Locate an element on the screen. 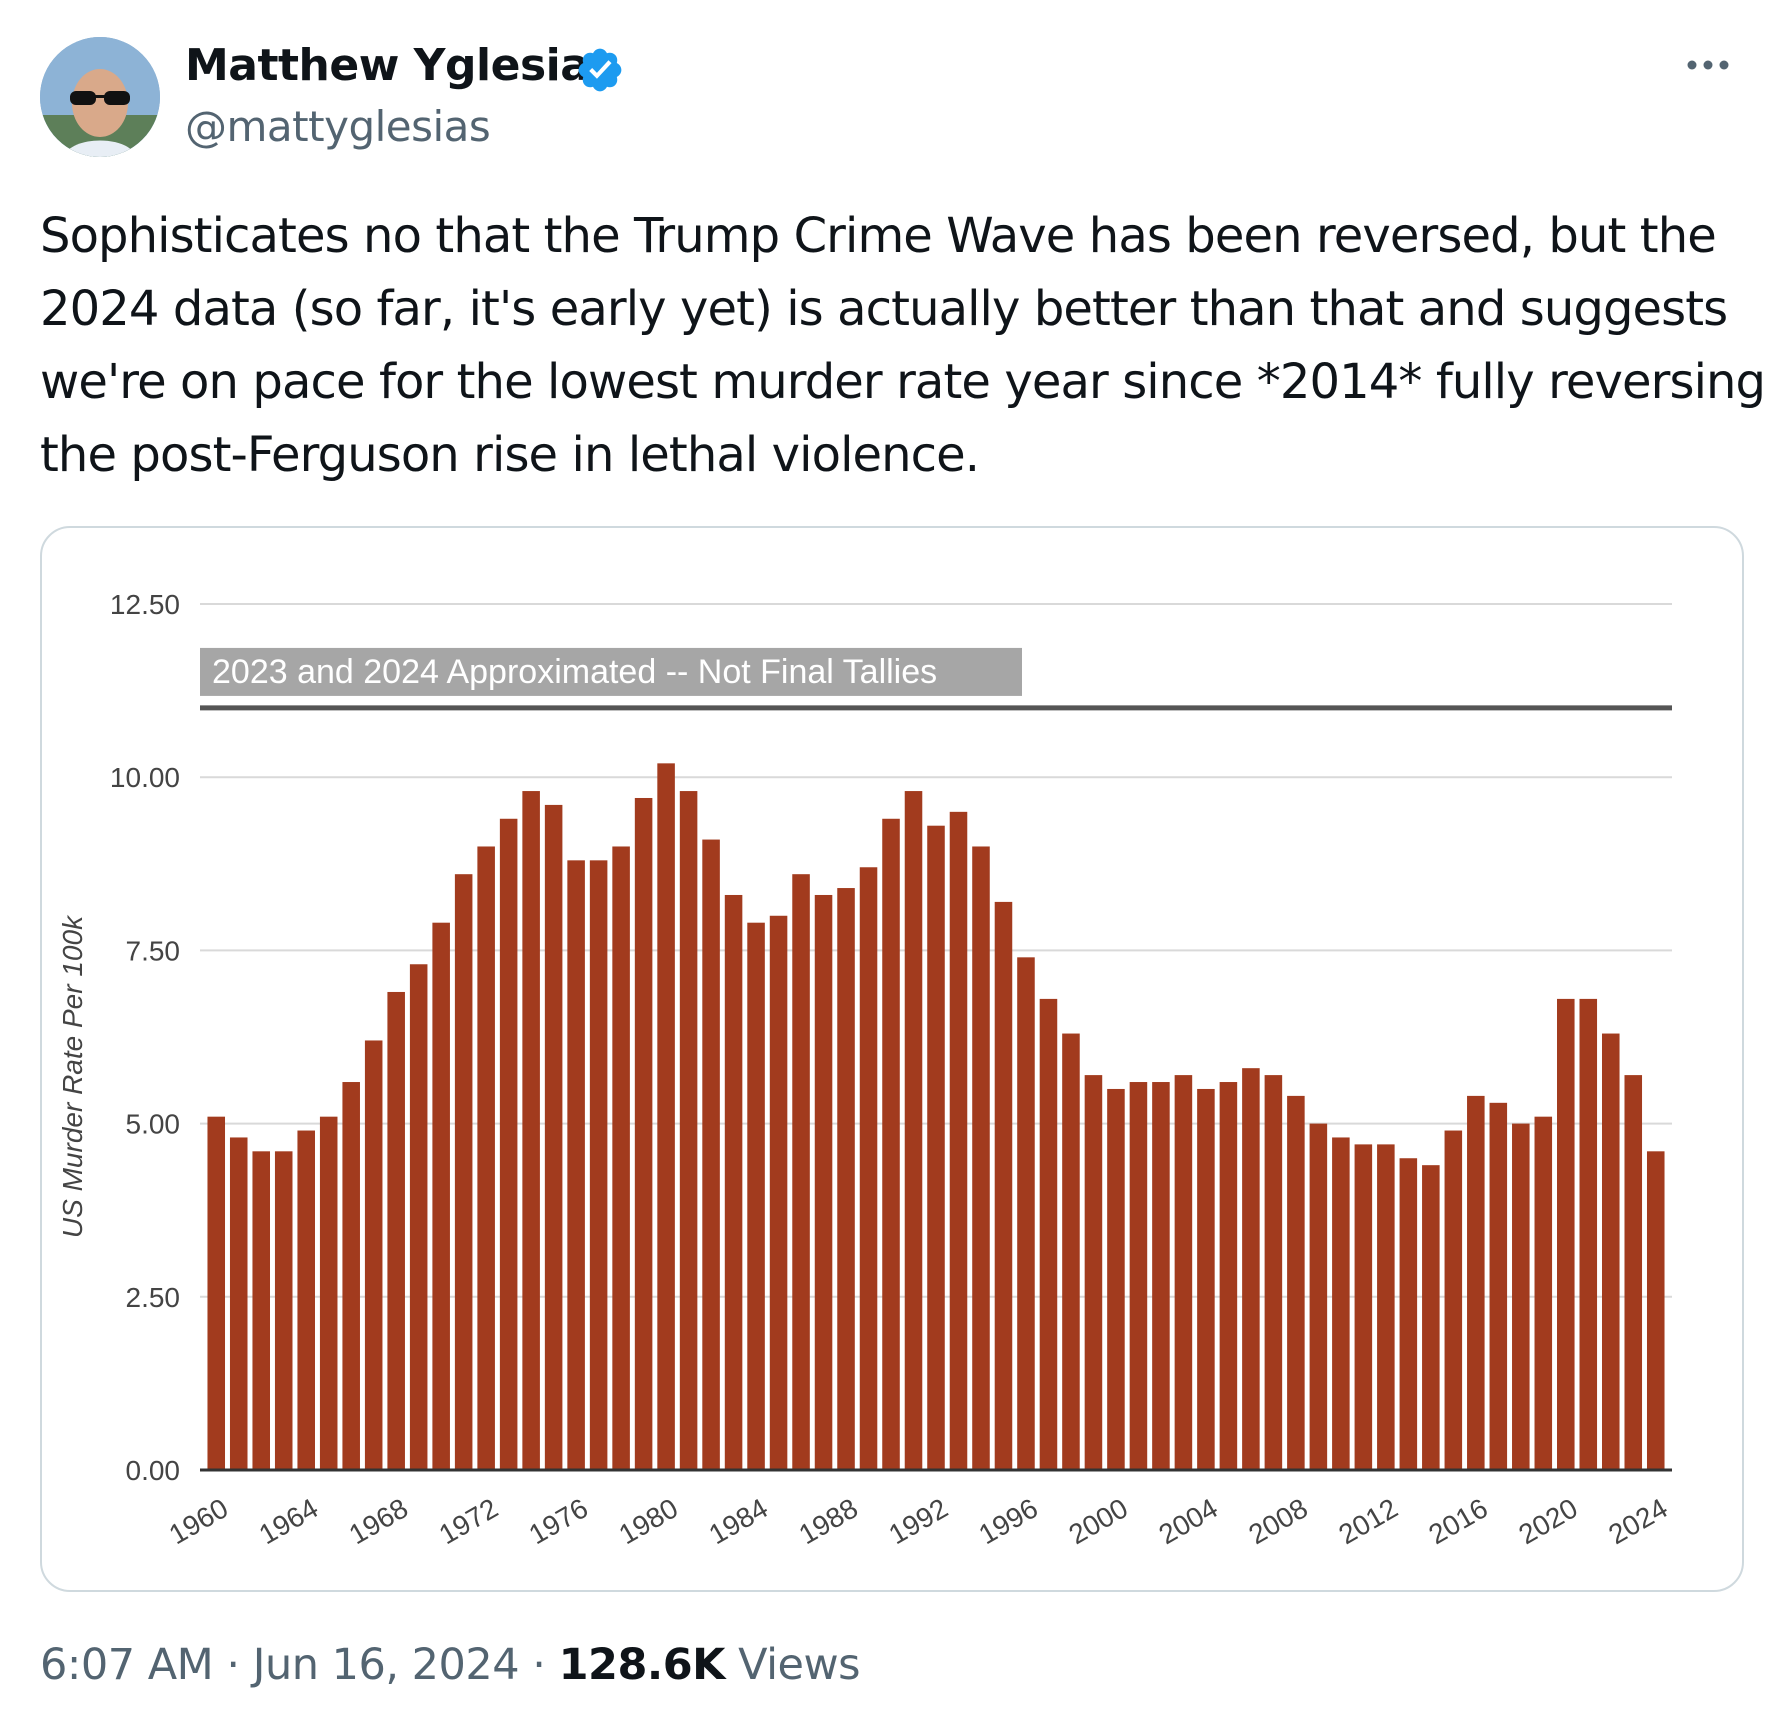  tweet-date: Jun 16, 2024 is located at coordinates (386, 1665).